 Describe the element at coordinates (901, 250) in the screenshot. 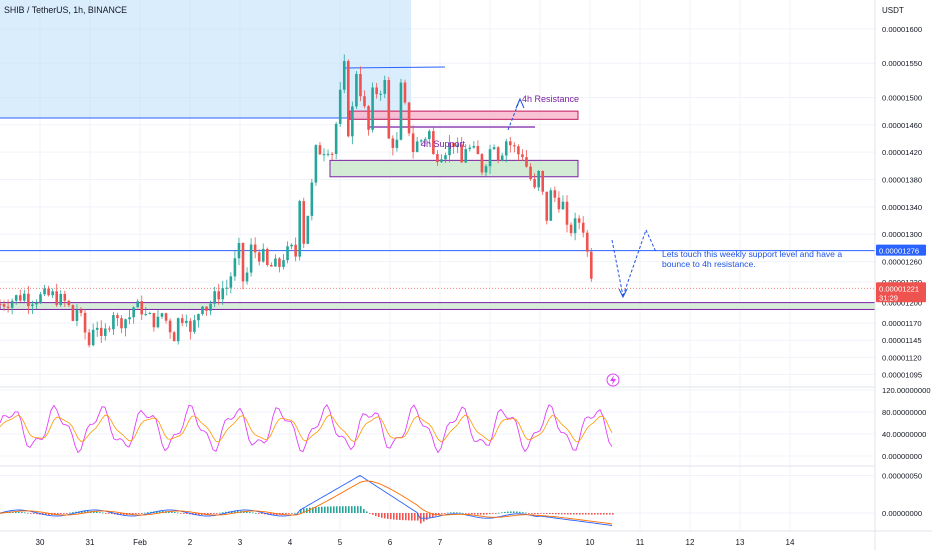

I see `level-price-tag: 0.00001276` at that location.